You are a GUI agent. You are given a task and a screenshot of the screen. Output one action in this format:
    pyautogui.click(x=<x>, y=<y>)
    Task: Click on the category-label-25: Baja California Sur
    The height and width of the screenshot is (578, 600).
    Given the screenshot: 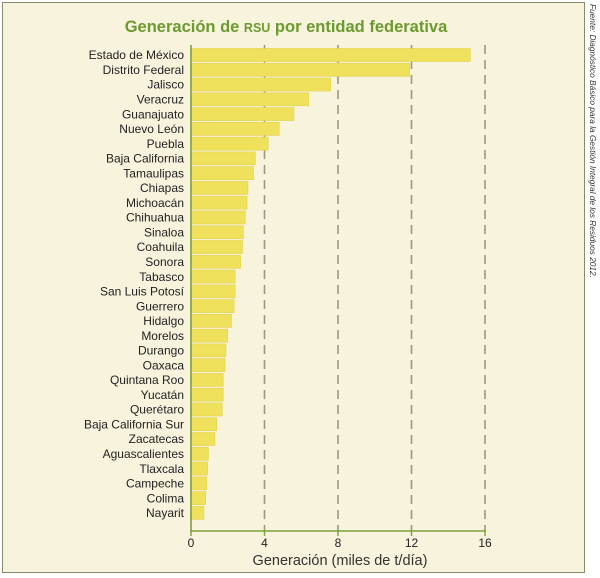 What is the action you would take?
    pyautogui.click(x=134, y=424)
    